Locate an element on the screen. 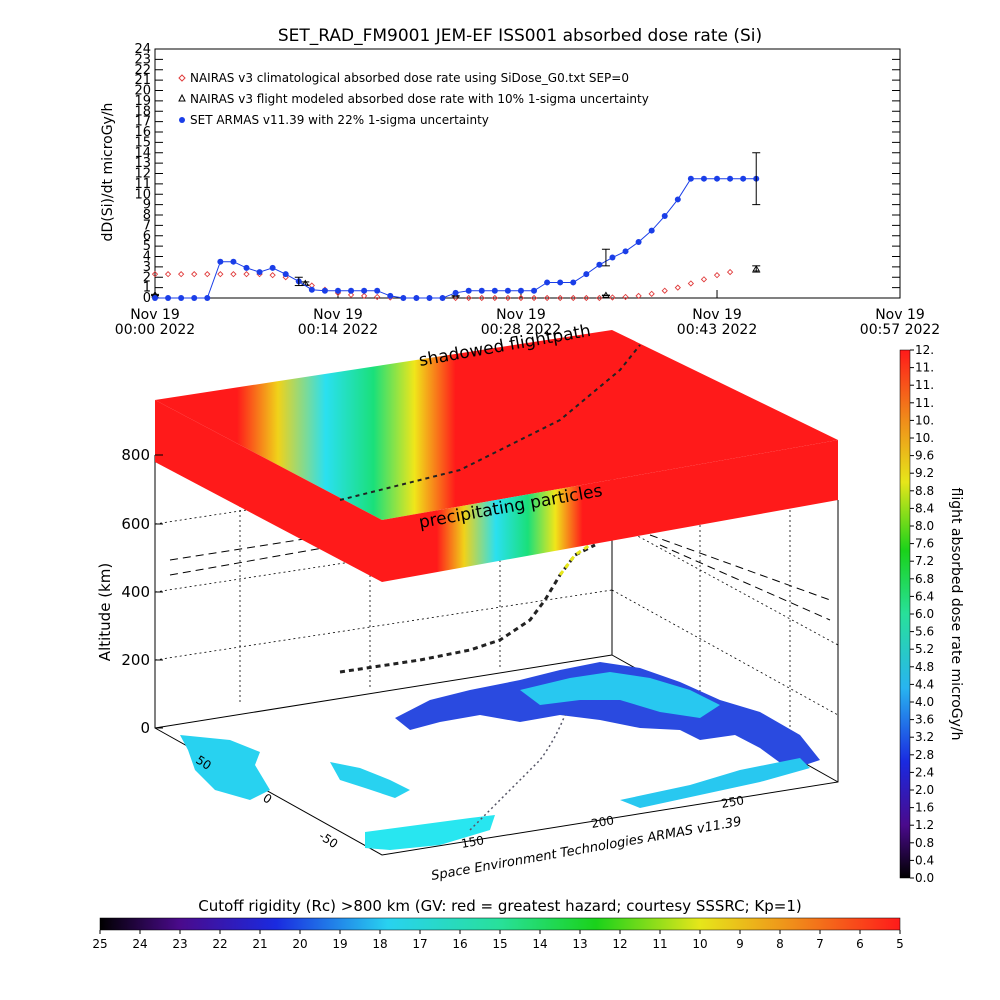 The image size is (1000, 1000). altitude-axis-label: Altitude (km) is located at coordinates (105, 612).